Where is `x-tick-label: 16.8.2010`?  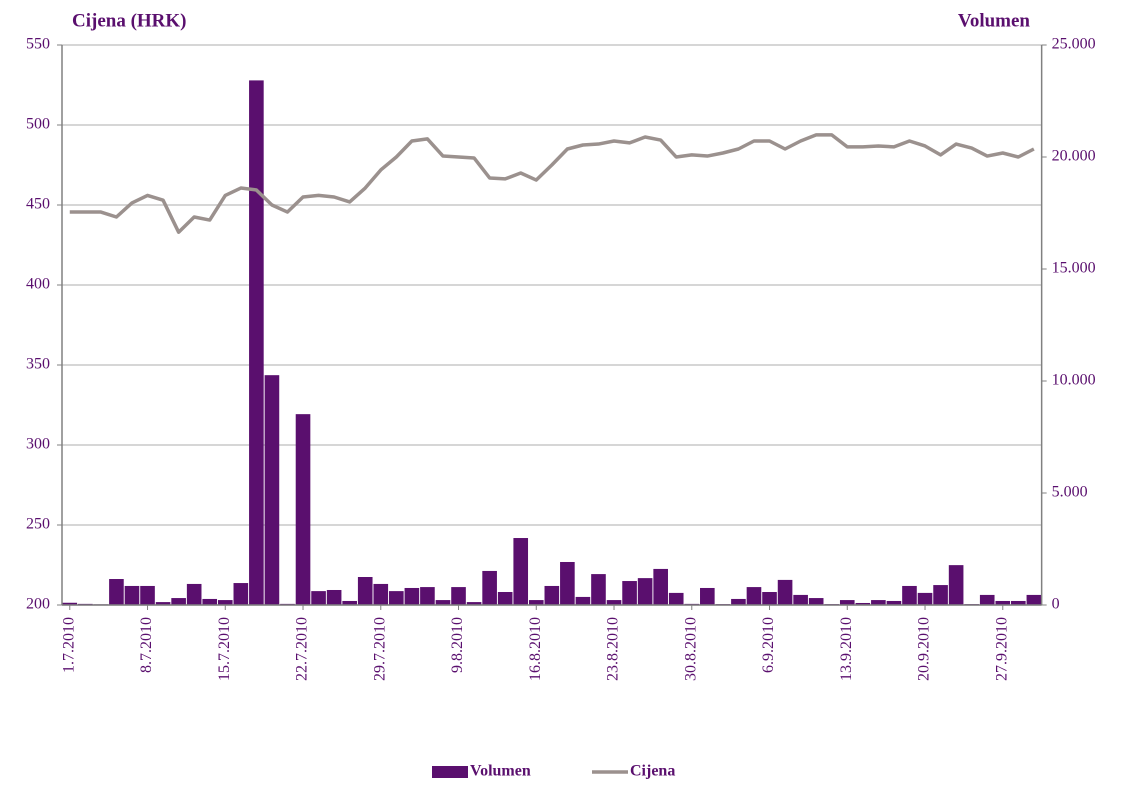
x-tick-label: 16.8.2010 is located at coordinates (535, 649).